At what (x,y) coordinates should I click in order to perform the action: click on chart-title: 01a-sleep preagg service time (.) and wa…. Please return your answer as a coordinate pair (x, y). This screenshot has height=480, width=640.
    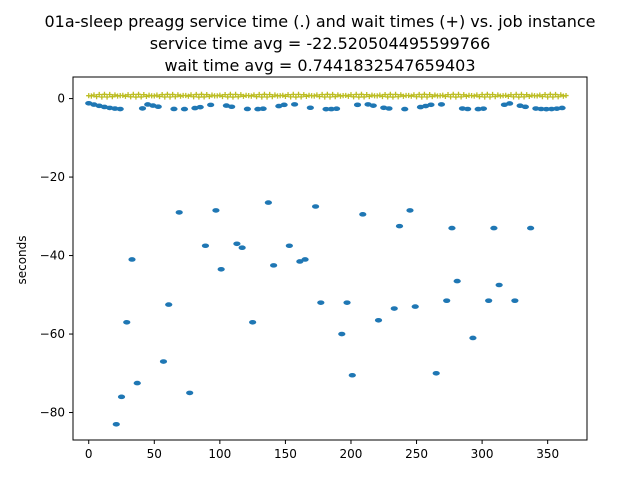
    Looking at the image, I should click on (320, 21).